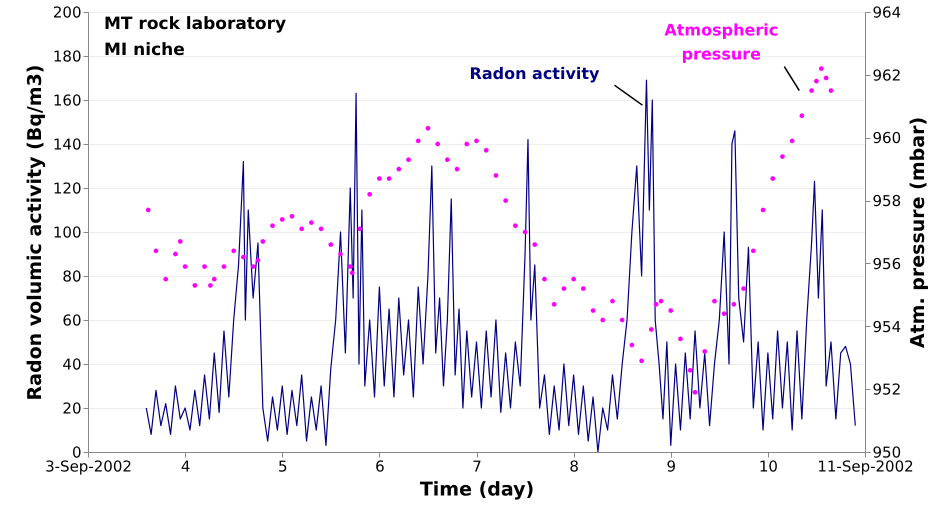 This screenshot has width=941, height=515. What do you see at coordinates (887, 13) in the screenshot?
I see `y2-tick-label: 964` at bounding box center [887, 13].